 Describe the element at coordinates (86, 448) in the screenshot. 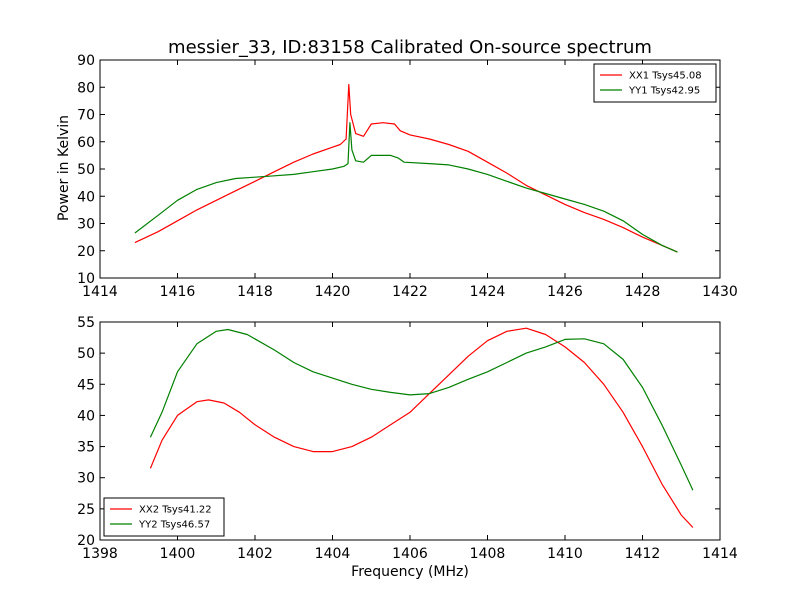

I see `y-tick-label: 35` at that location.